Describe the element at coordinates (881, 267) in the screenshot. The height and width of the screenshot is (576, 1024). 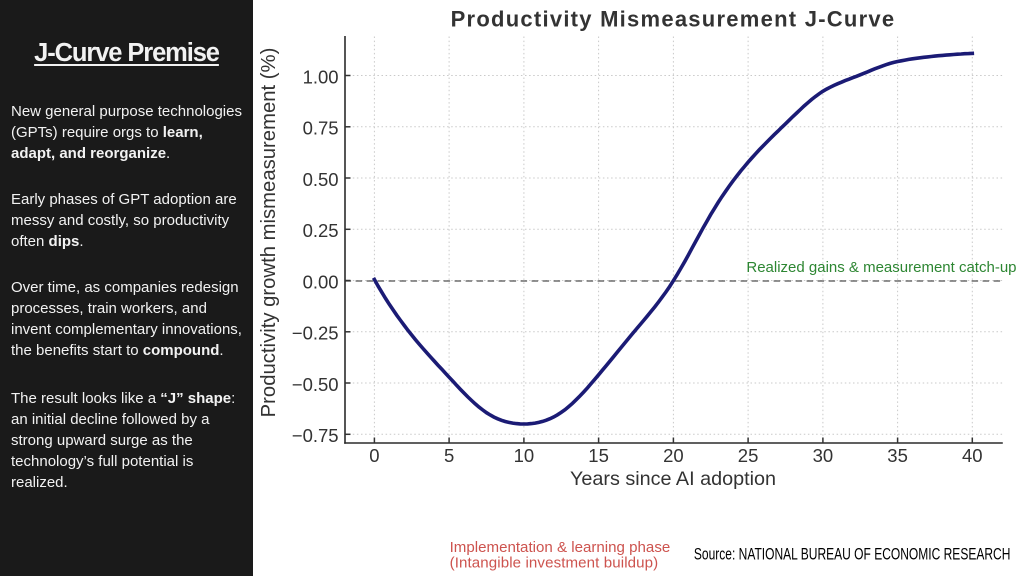
I see `svg-text:Realized gains & measurement c: Realized gains & measurement catch-up` at that location.